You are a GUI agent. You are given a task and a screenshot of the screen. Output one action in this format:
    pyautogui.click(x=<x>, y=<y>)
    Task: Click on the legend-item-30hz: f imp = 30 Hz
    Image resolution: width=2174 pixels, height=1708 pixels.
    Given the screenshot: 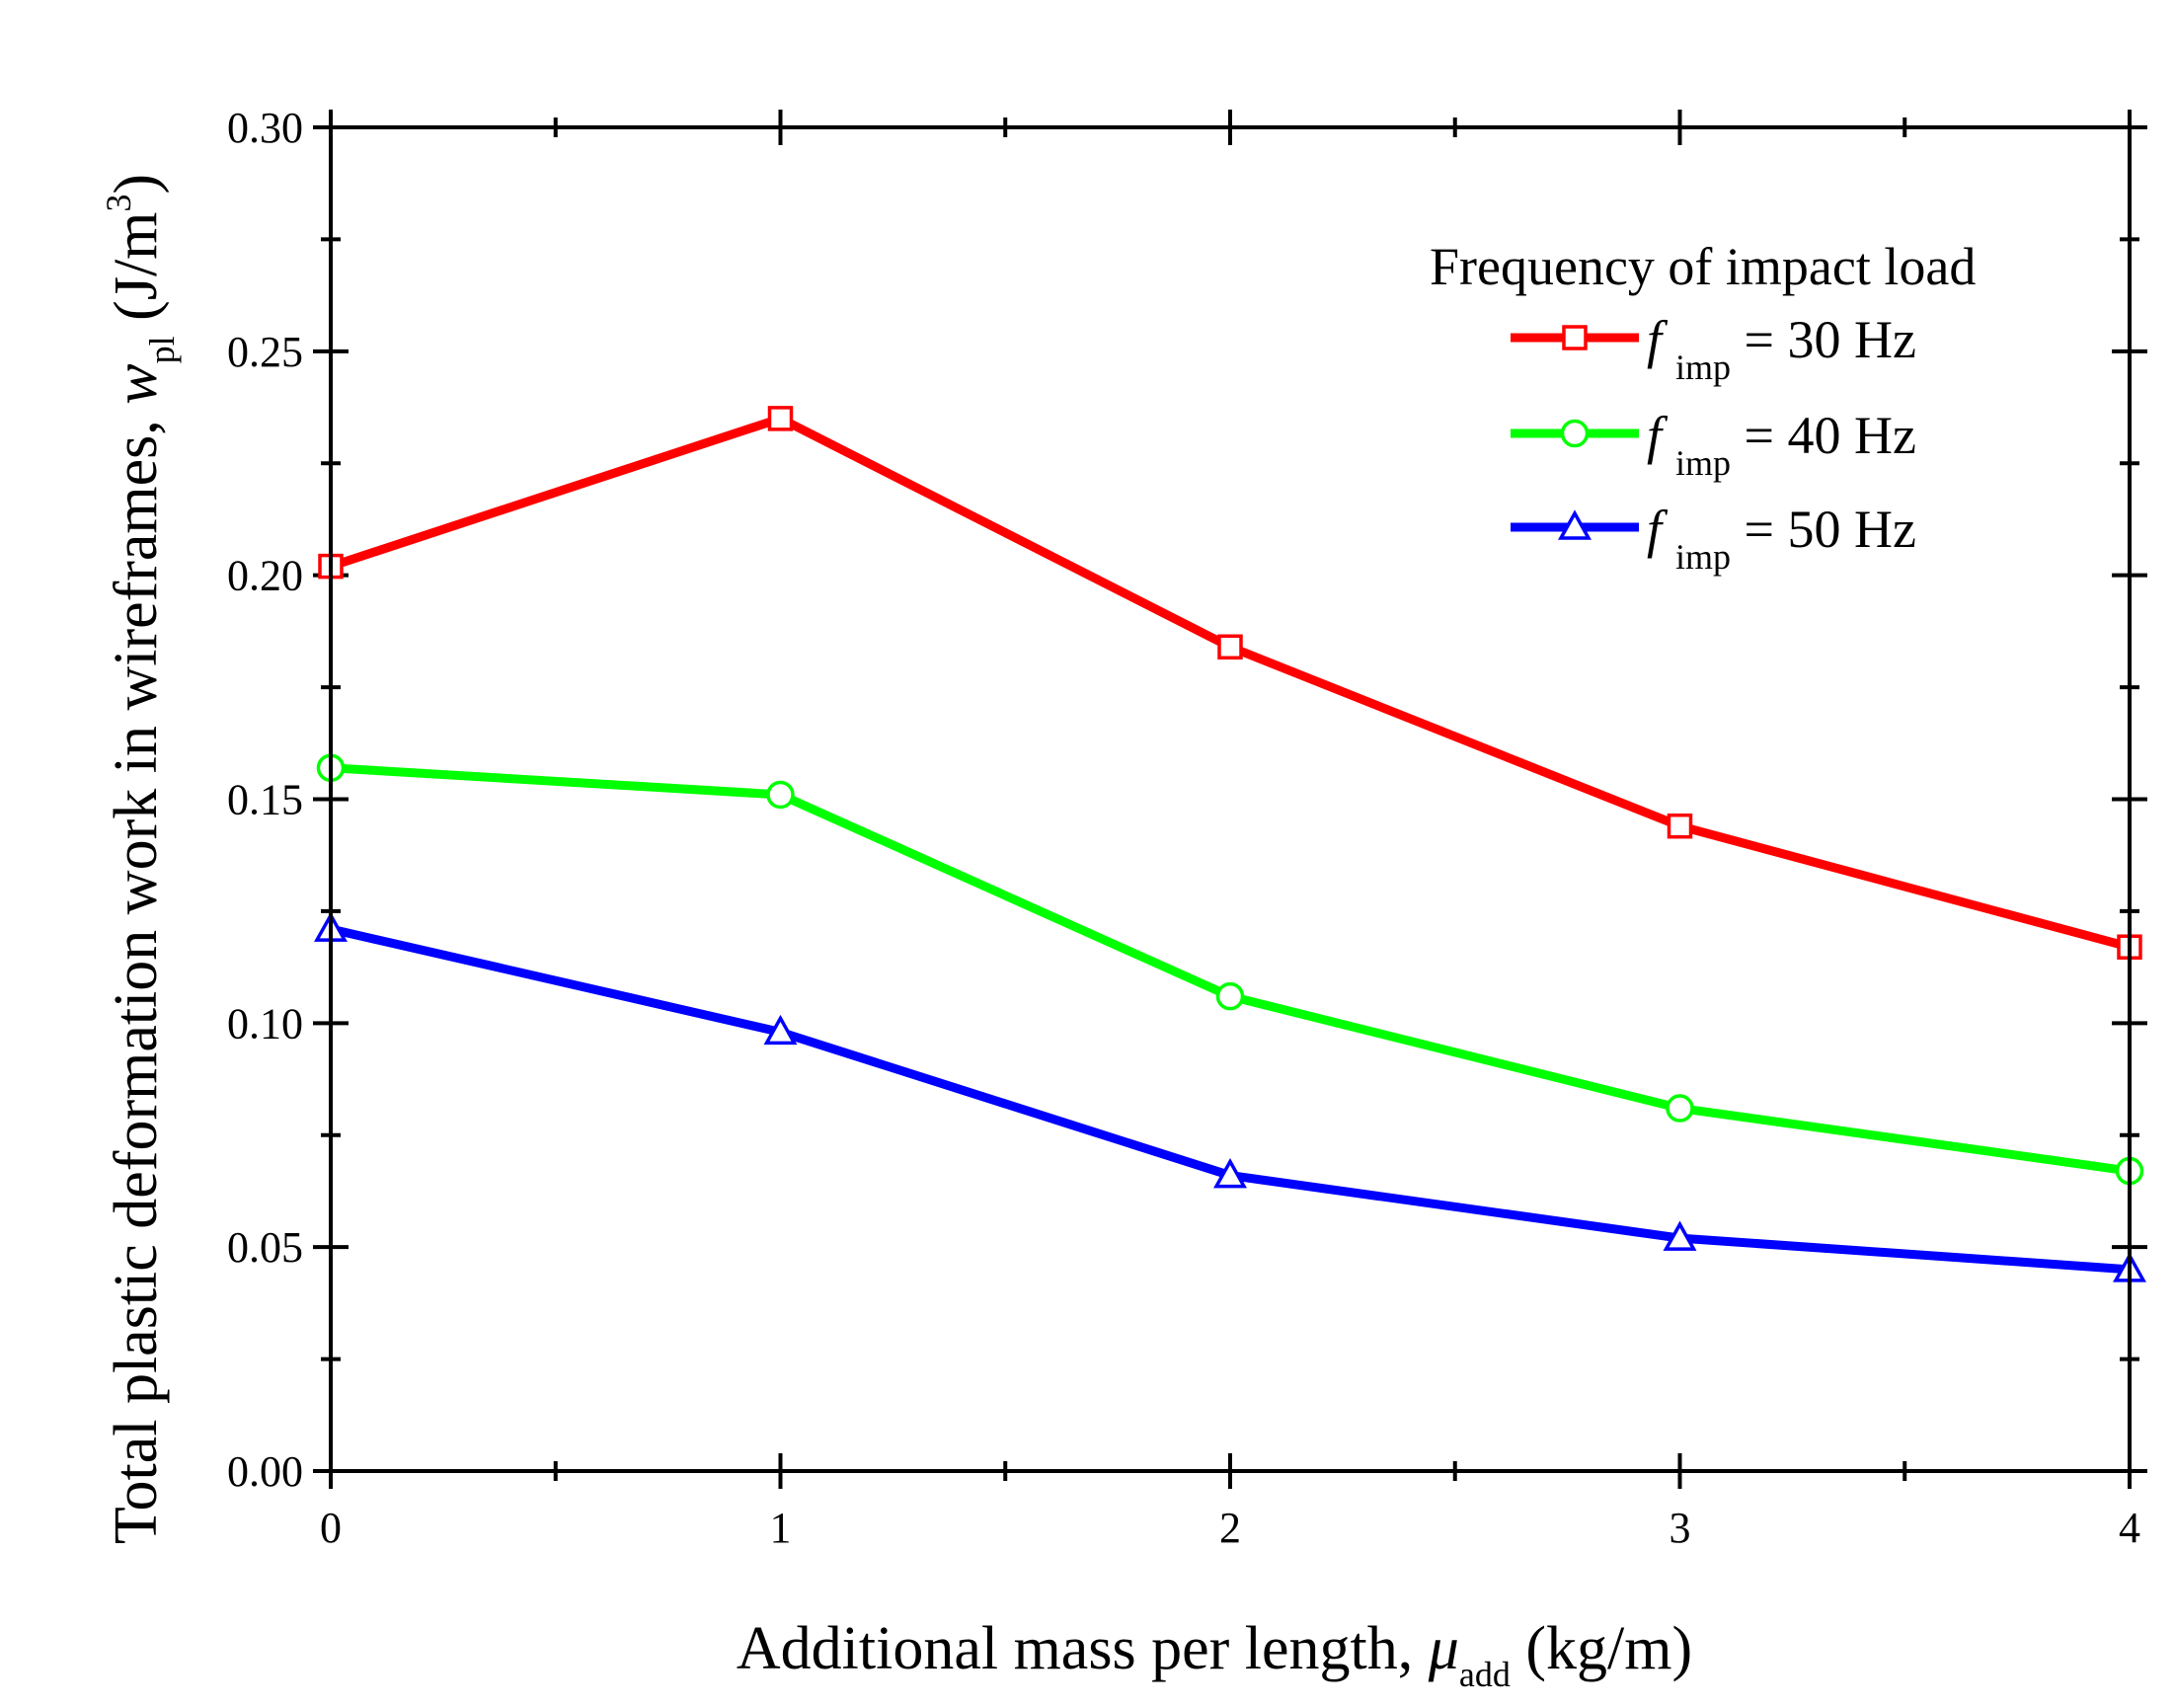 What is the action you would take?
    pyautogui.click(x=1713, y=348)
    